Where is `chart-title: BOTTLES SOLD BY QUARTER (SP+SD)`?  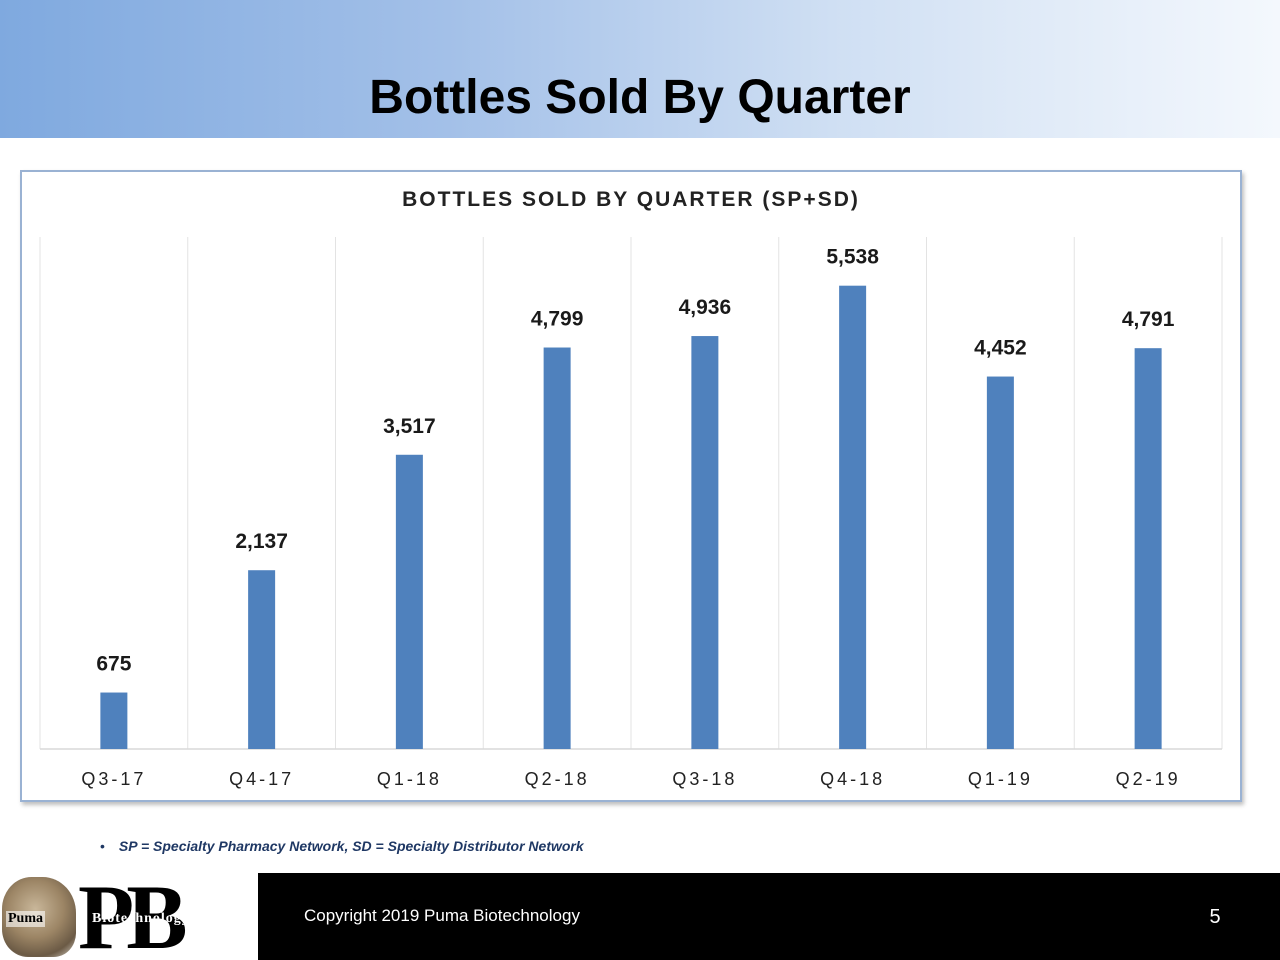 chart-title: BOTTLES SOLD BY QUARTER (SP+SD) is located at coordinates (631, 199).